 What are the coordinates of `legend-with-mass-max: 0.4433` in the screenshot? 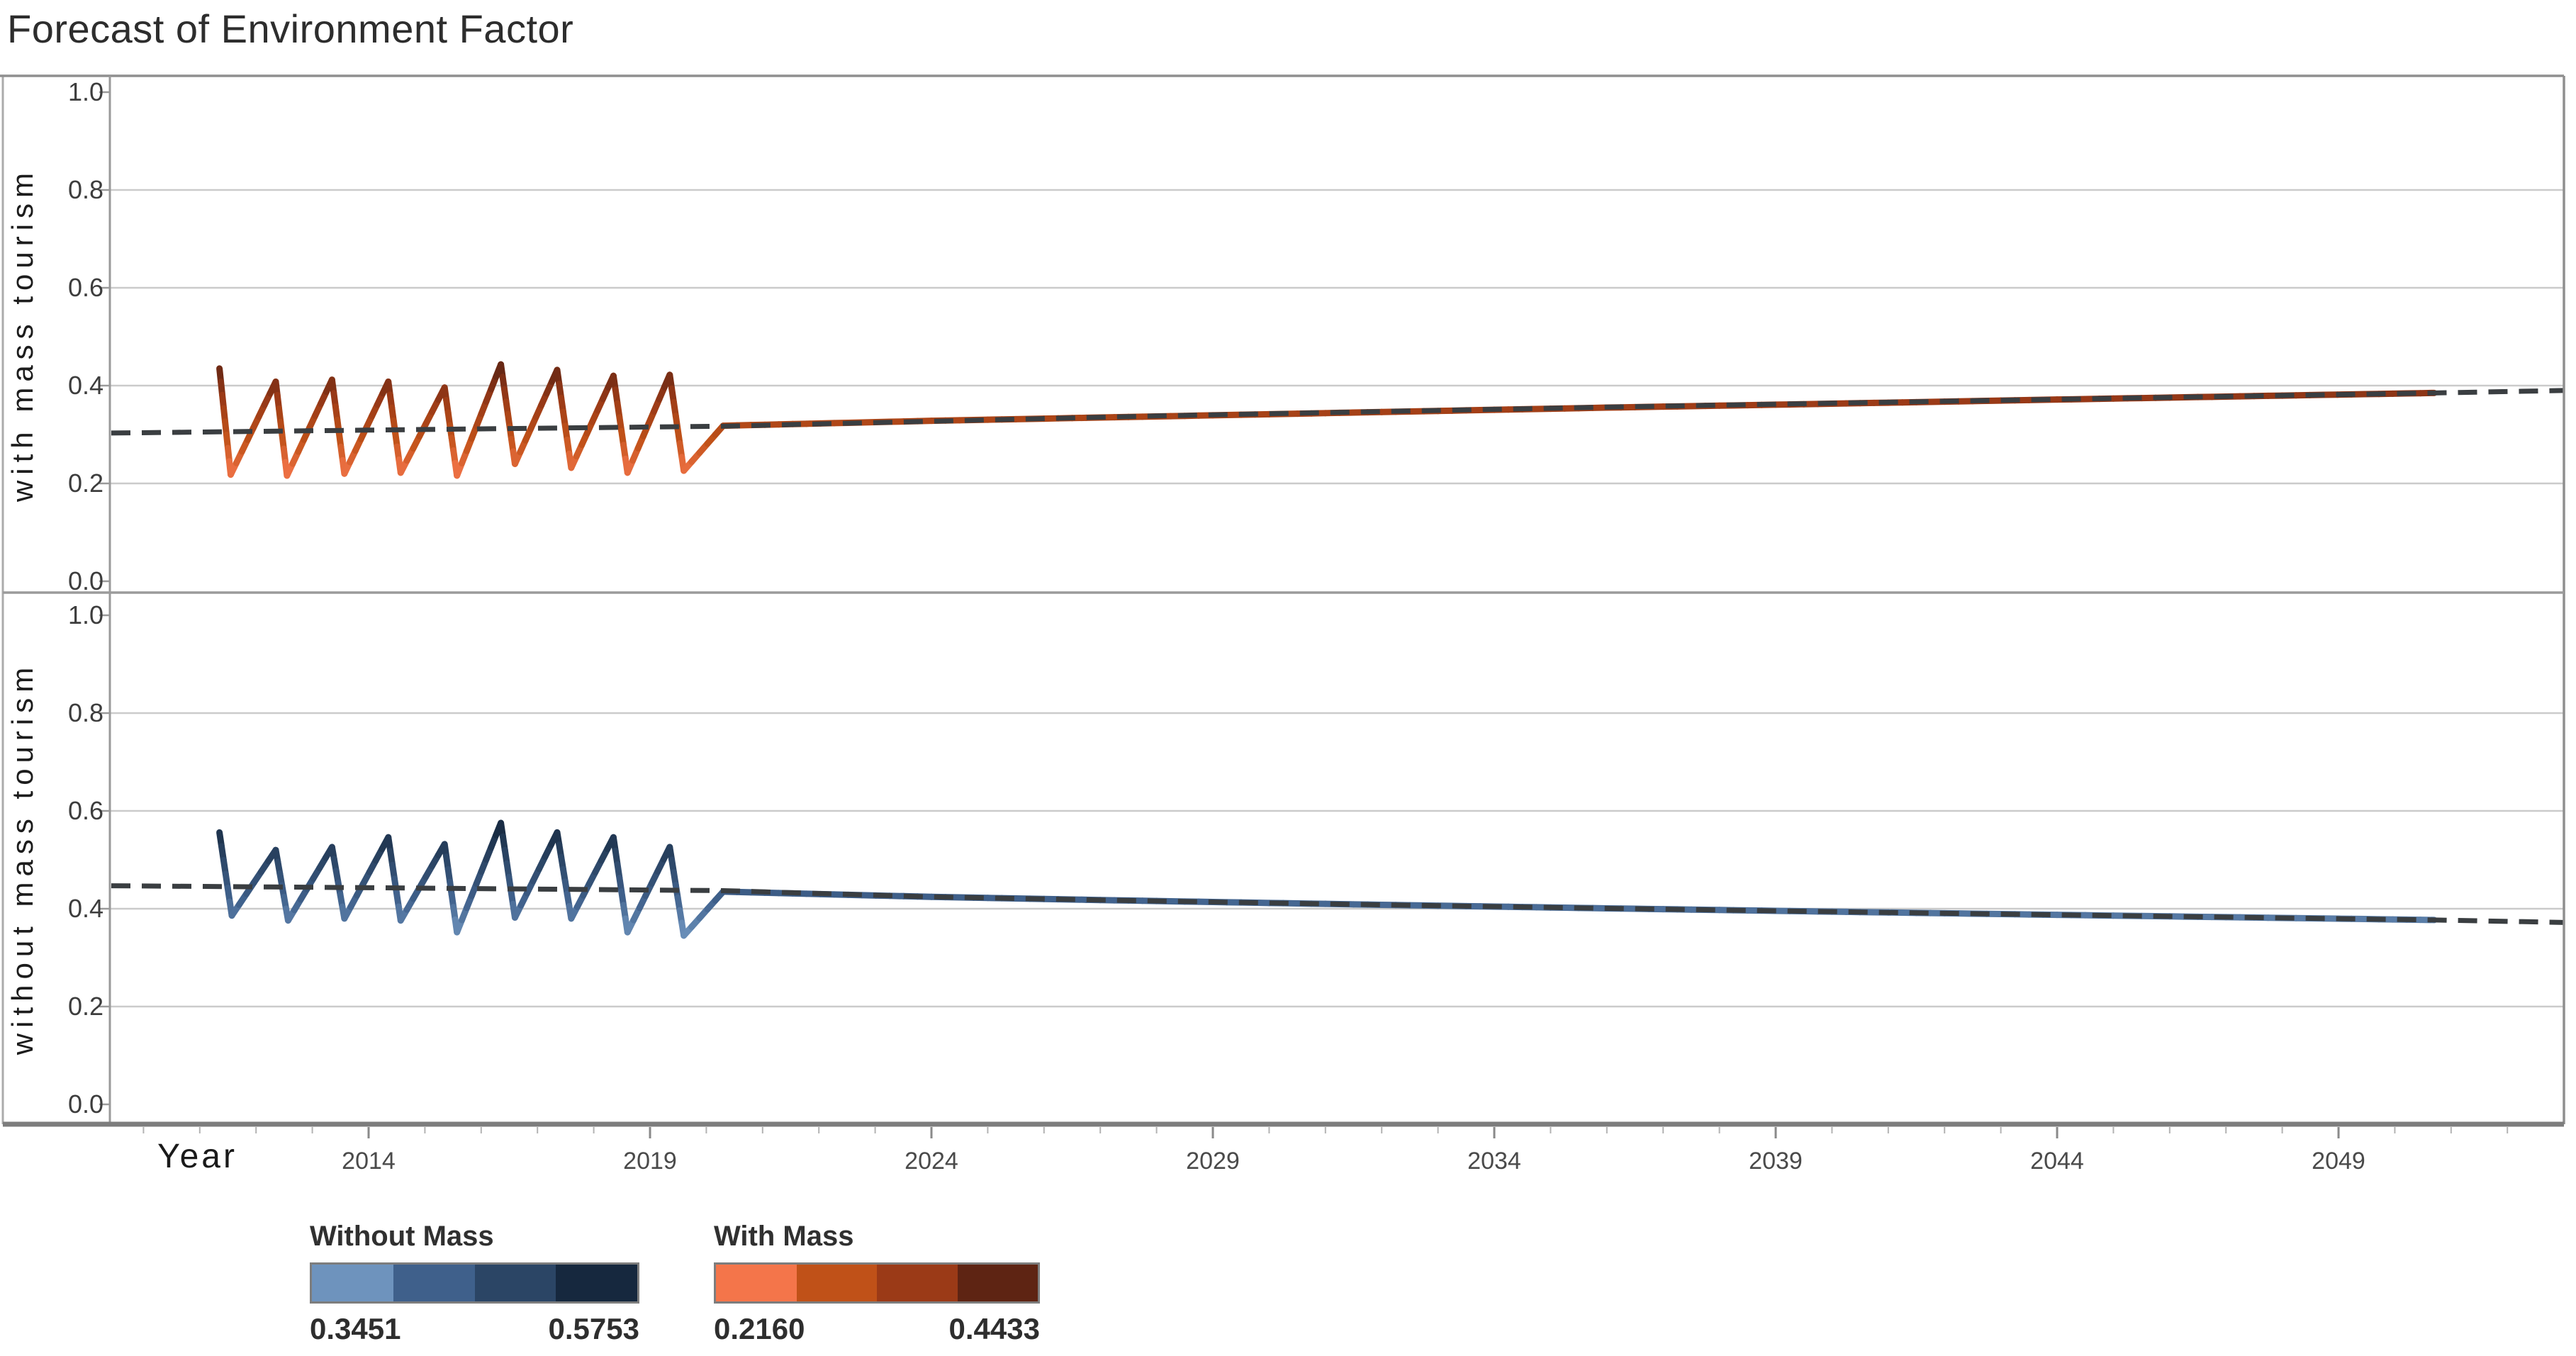 It's located at (994, 1328).